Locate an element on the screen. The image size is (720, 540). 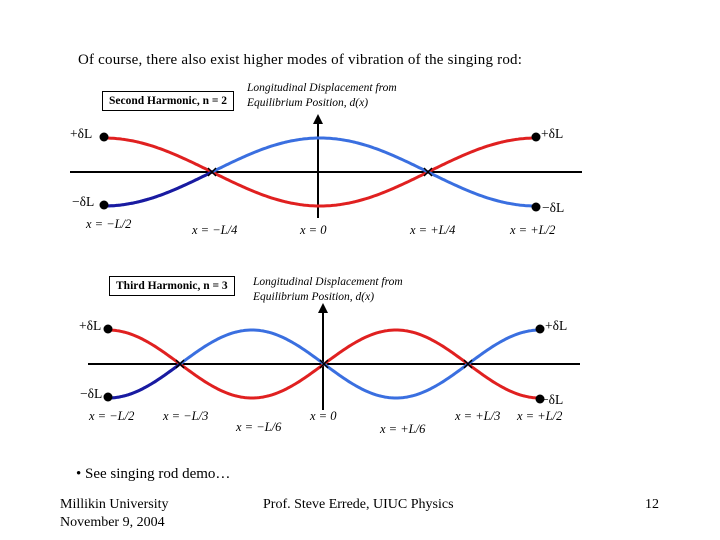
panel1-dark-blue-curve-segment is located at coordinates (158, 189).